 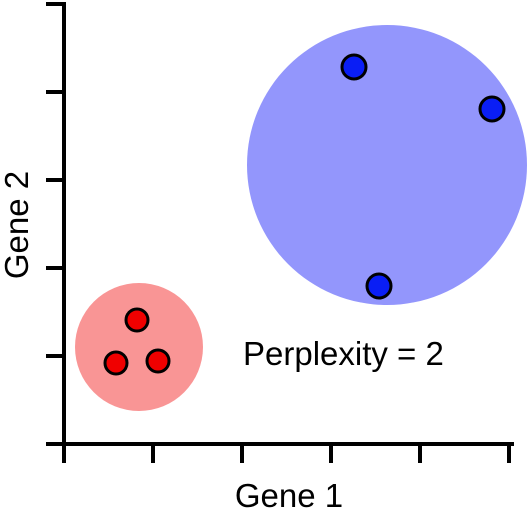 I want to click on x-axis-label: Gene 1, so click(x=289, y=495).